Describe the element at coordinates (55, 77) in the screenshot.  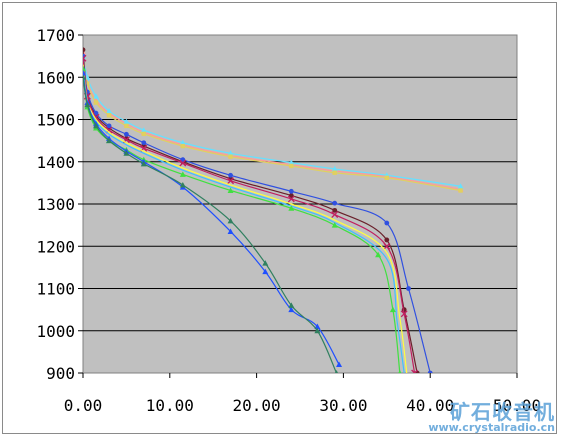
I see `y-tick-label: 1600` at that location.